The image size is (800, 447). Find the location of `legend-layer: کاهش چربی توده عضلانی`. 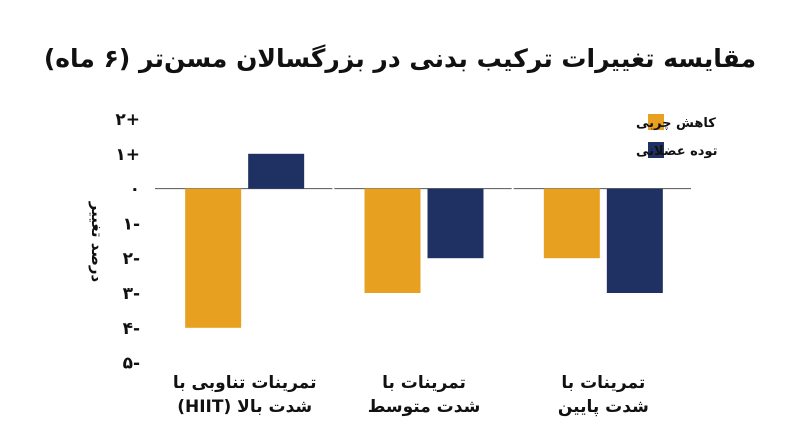

legend-layer: کاهش چربی توده عضلانی is located at coordinates (677, 136).